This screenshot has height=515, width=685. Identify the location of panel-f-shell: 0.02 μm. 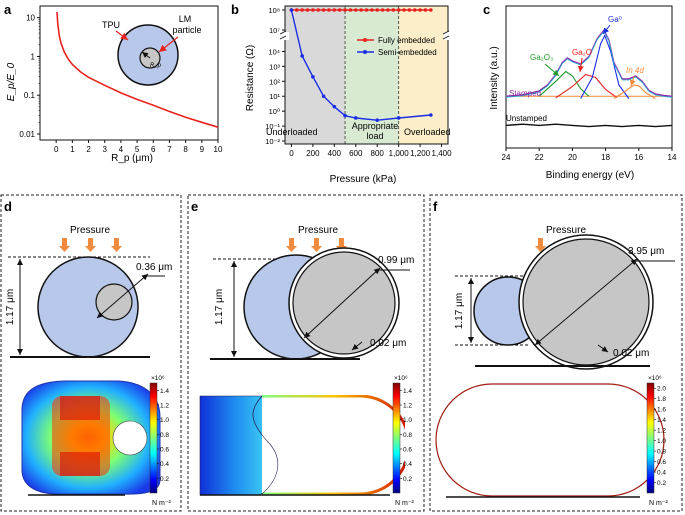
(631, 353).